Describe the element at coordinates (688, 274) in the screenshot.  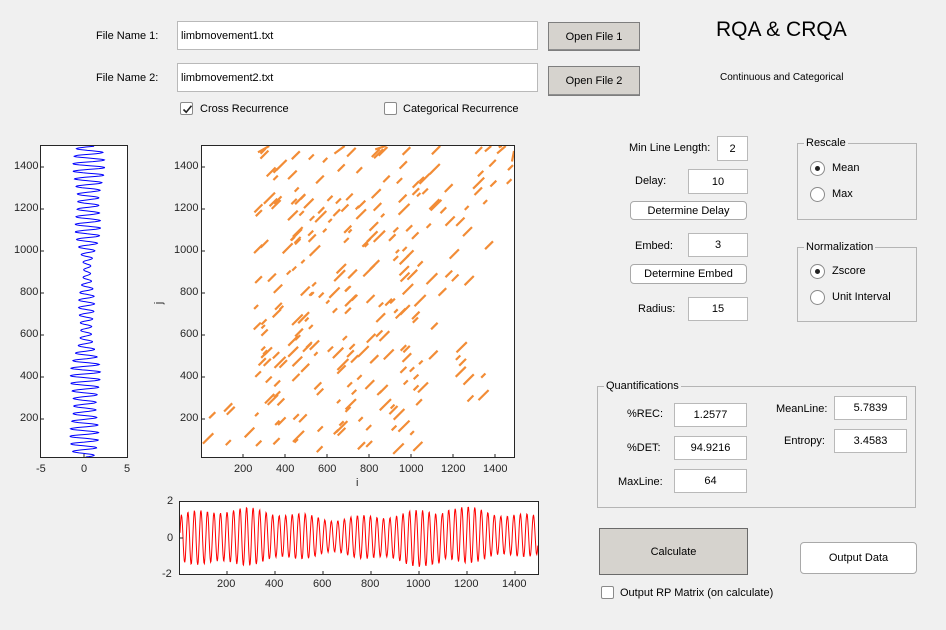
I see `determine-embed-button: Determine Embed` at that location.